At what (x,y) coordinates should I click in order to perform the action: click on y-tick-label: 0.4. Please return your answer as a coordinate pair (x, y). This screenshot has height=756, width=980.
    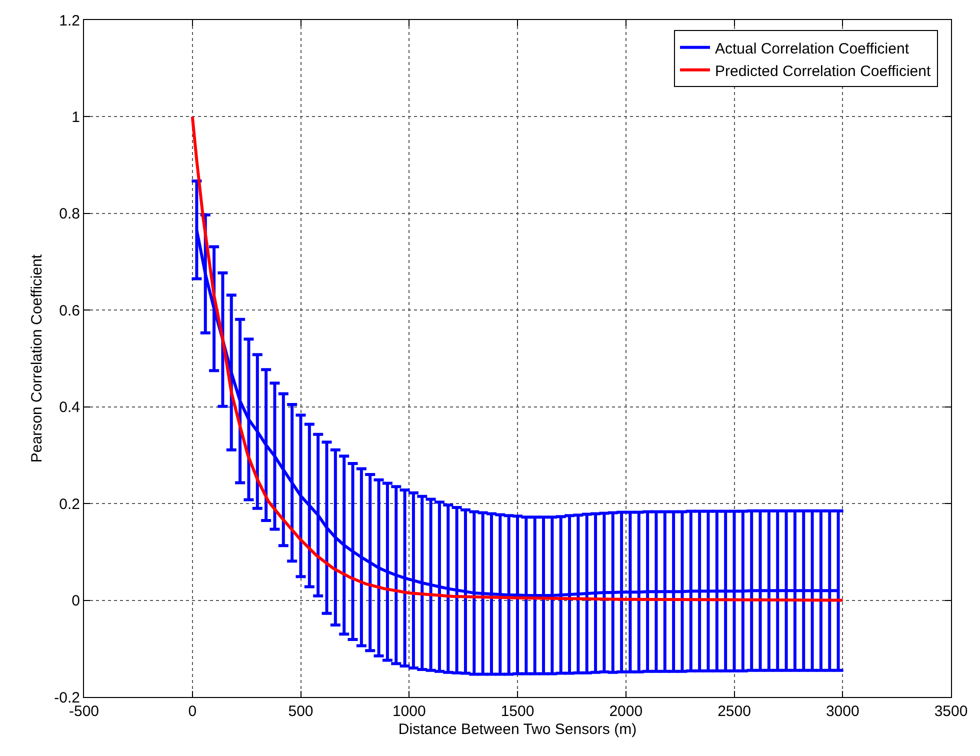
    Looking at the image, I should click on (69, 407).